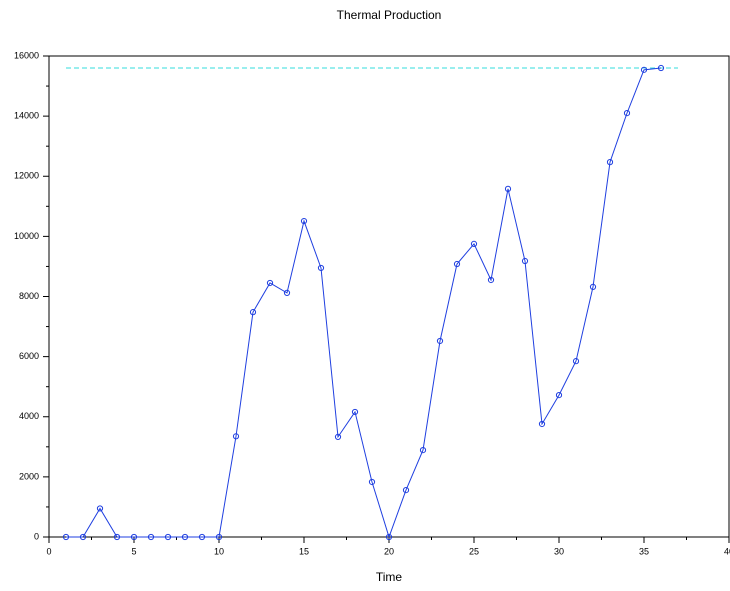  I want to click on y-tick-label: 4000, so click(29, 416).